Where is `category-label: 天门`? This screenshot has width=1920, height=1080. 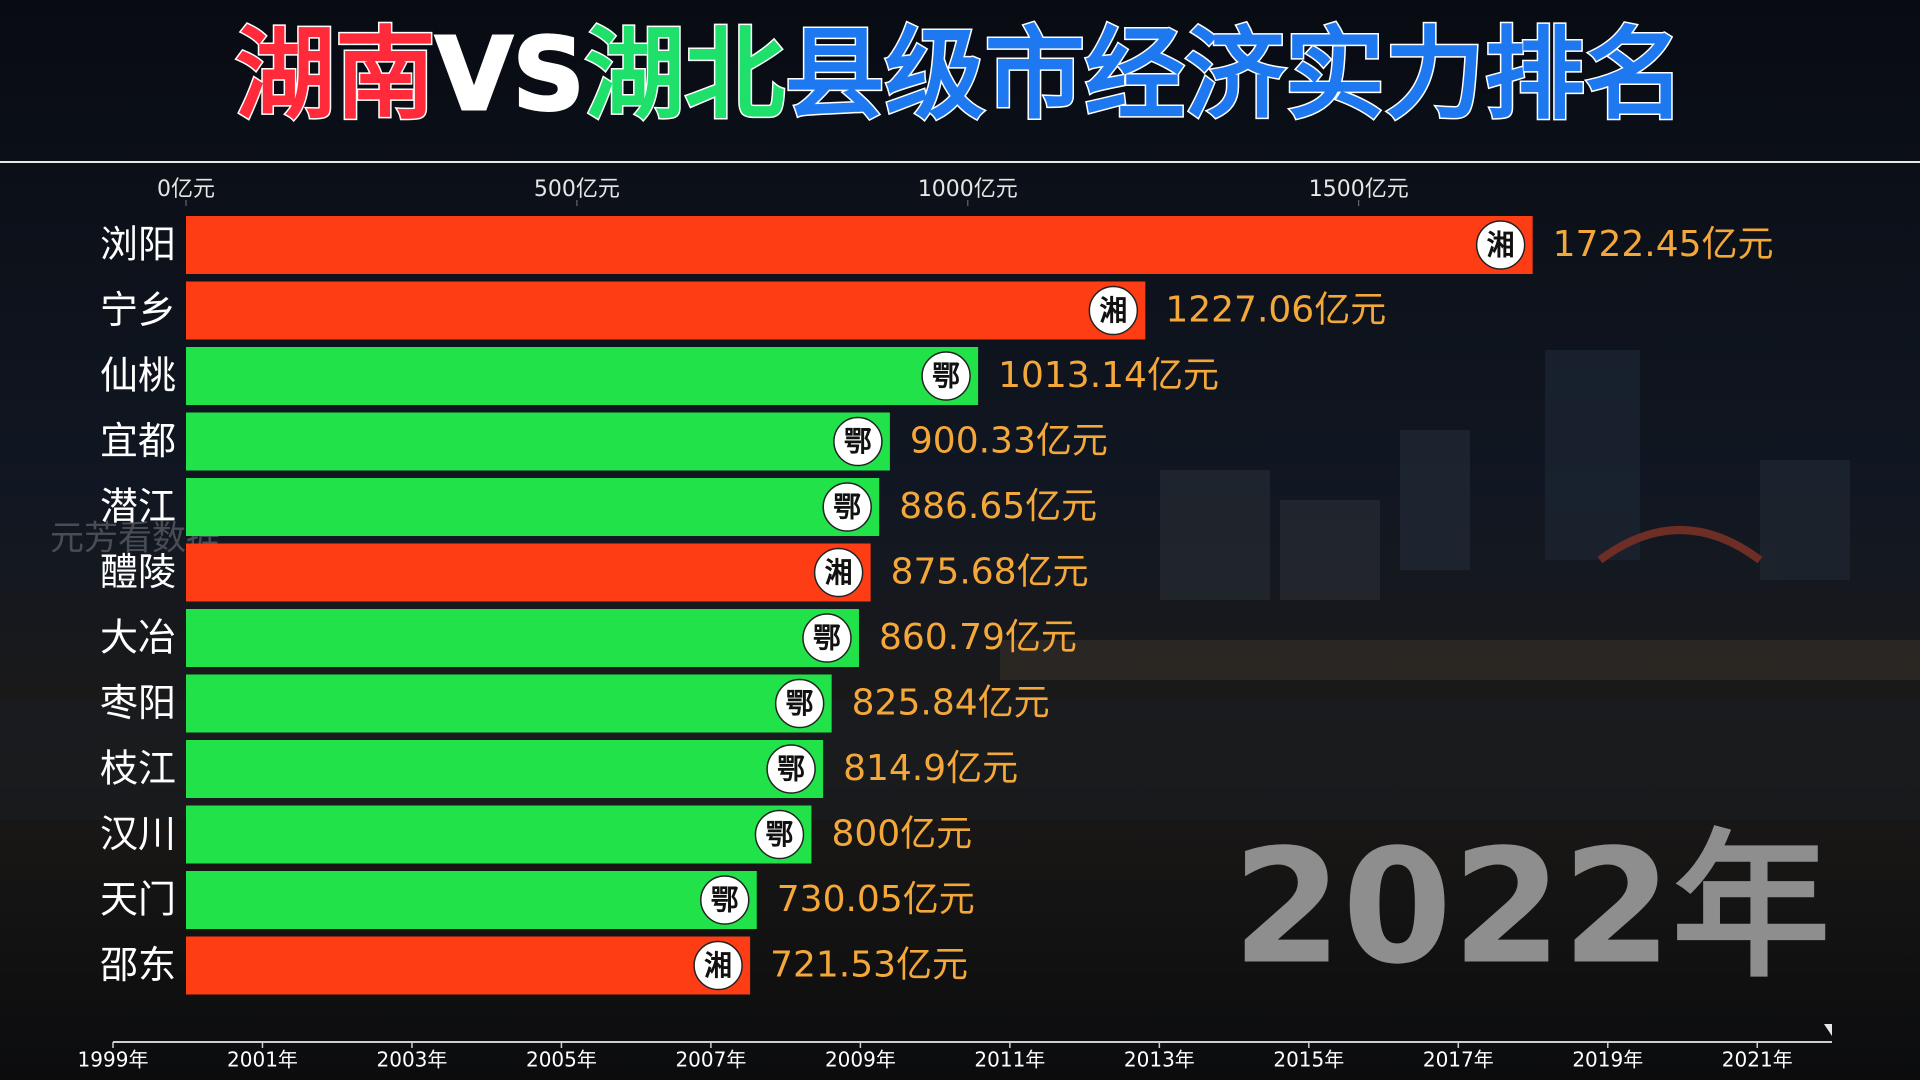
category-label: 天门 is located at coordinates (138, 900).